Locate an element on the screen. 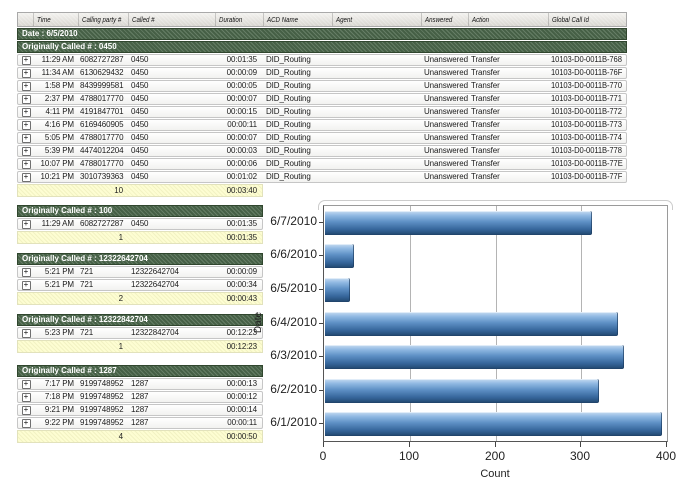 Image resolution: width=676 pixels, height=485 pixels. table-header-corner-cell is located at coordinates (26, 19).